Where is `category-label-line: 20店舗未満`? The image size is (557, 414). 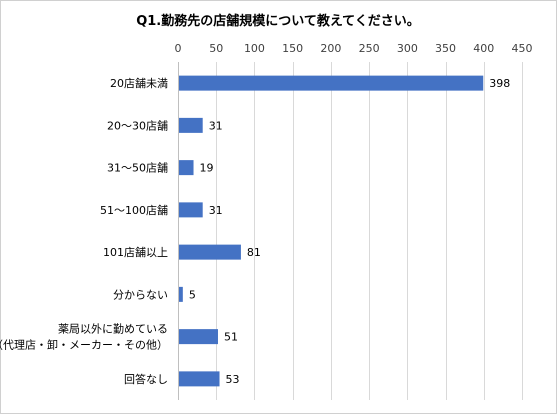
category-label-line: 20店舗未満 is located at coordinates (139, 83).